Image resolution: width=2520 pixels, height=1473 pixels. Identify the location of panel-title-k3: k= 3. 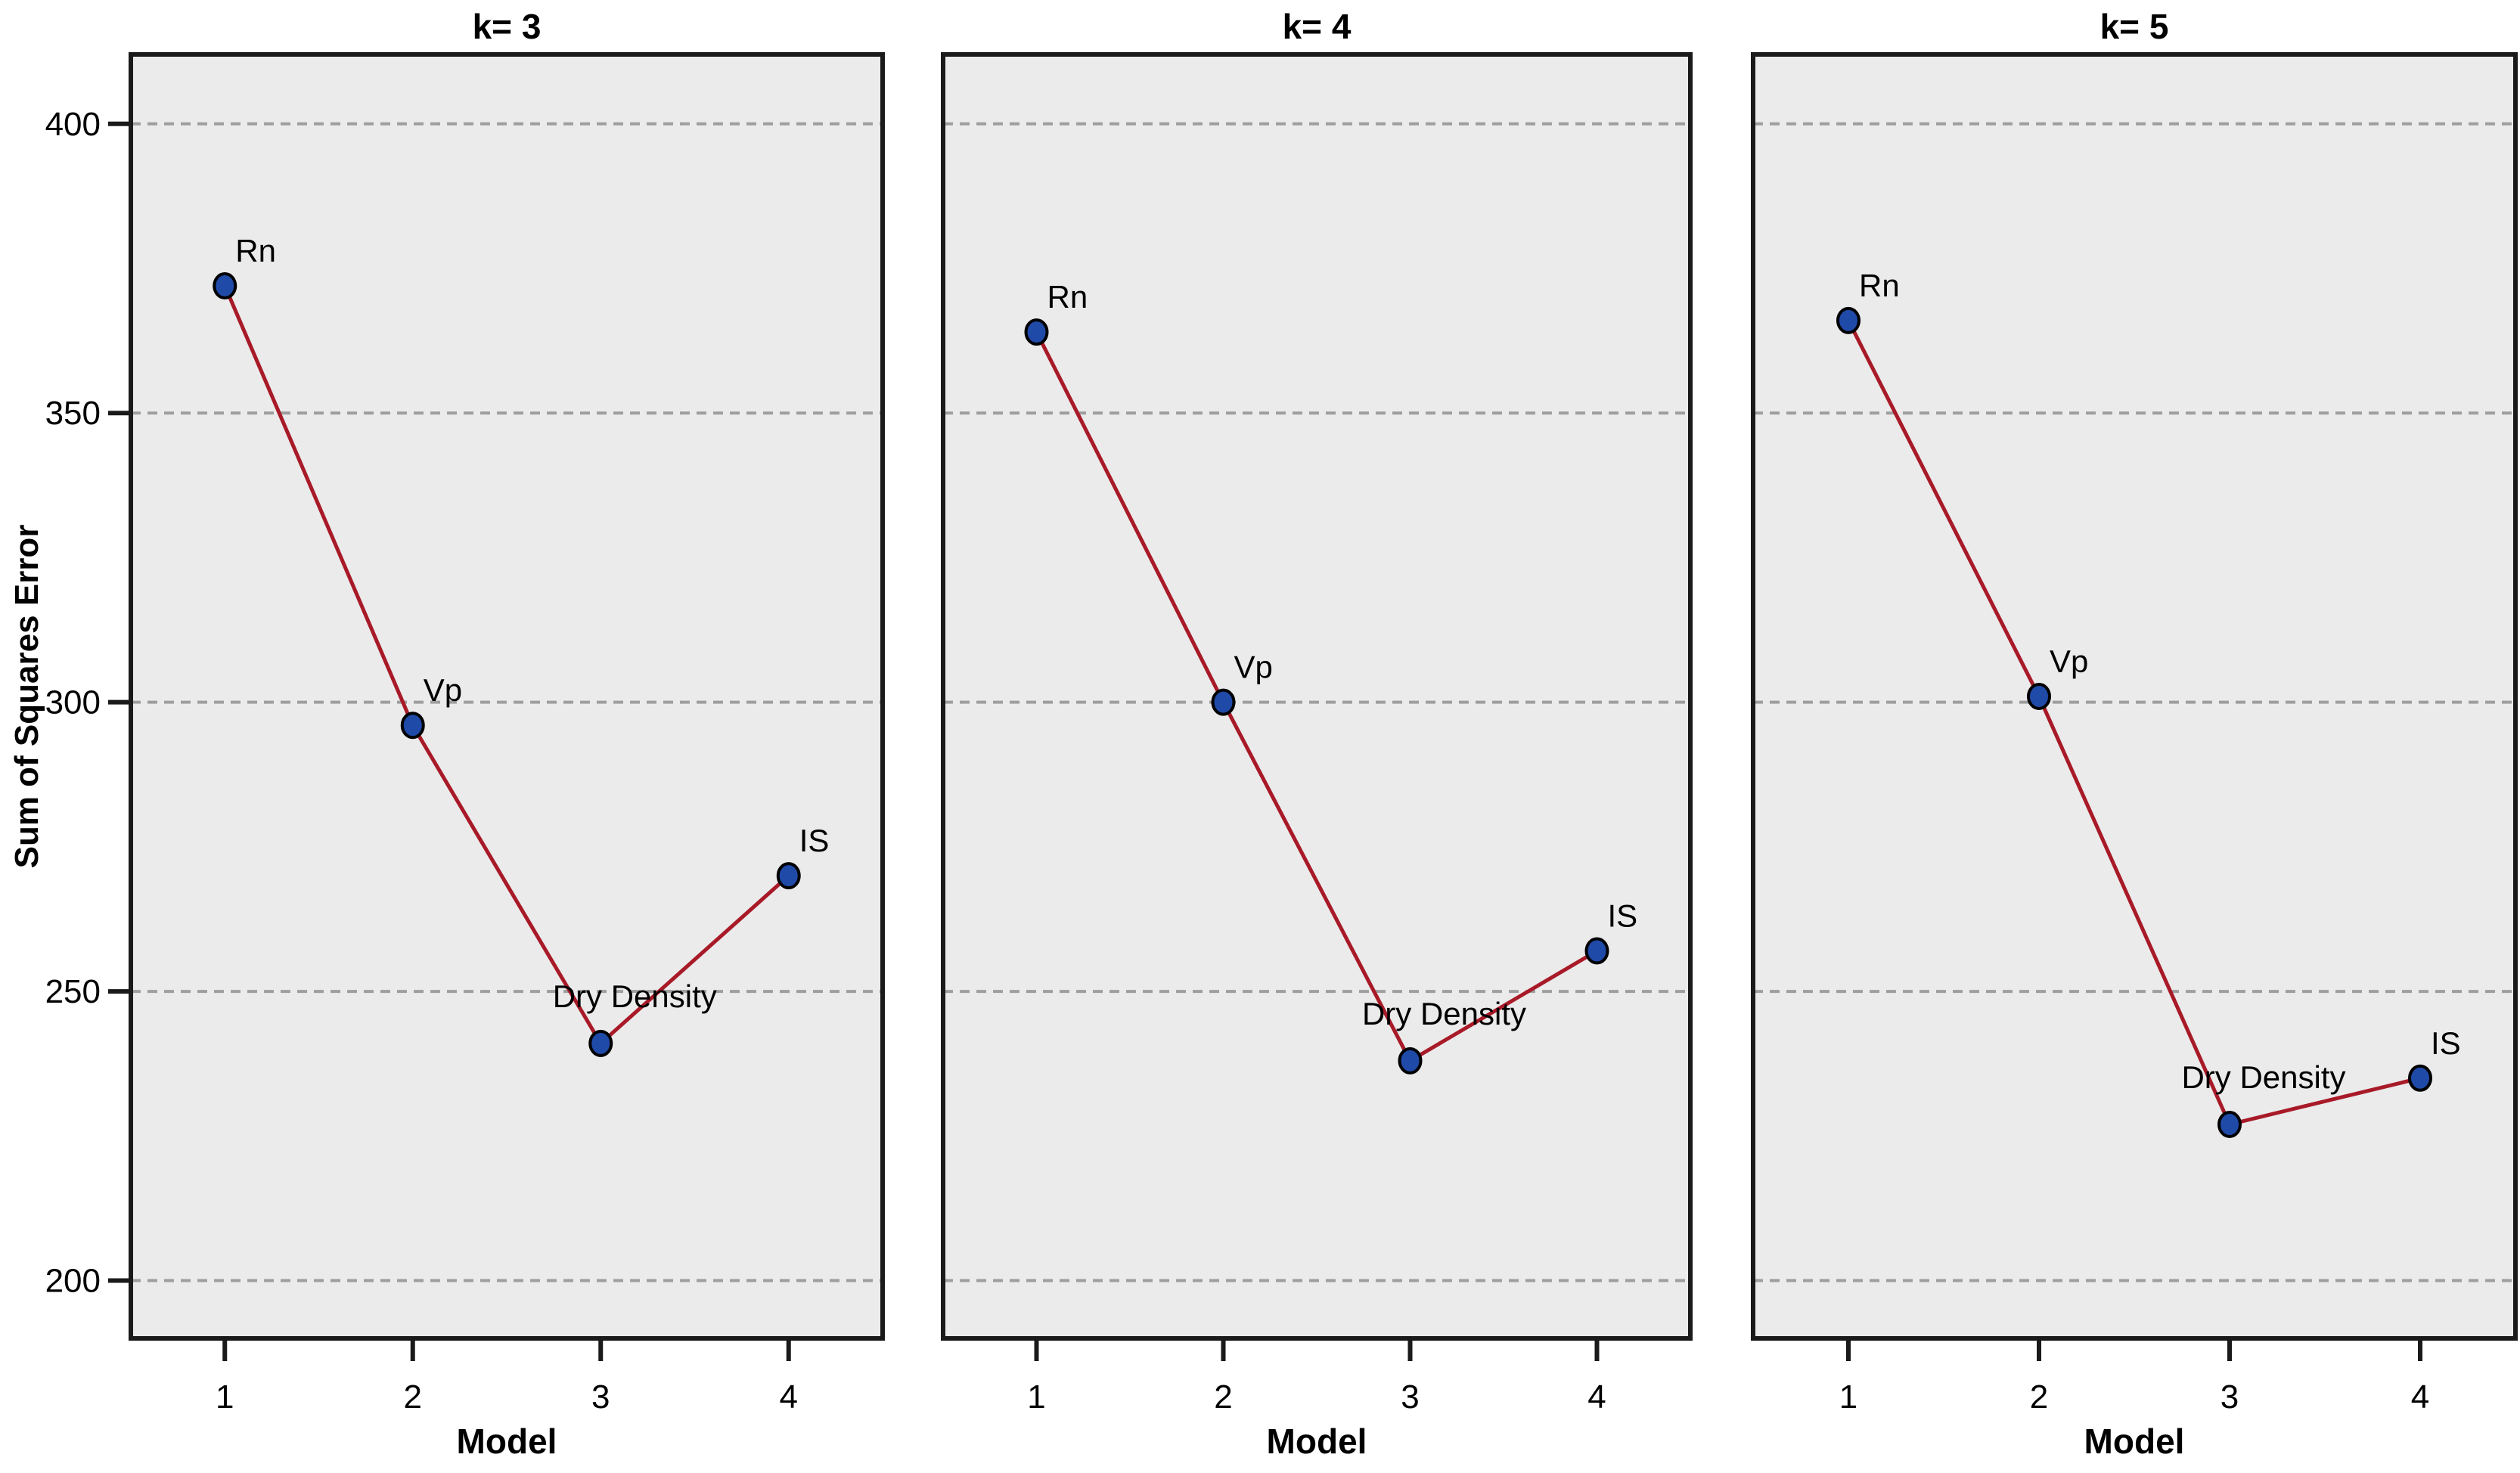
(507, 26).